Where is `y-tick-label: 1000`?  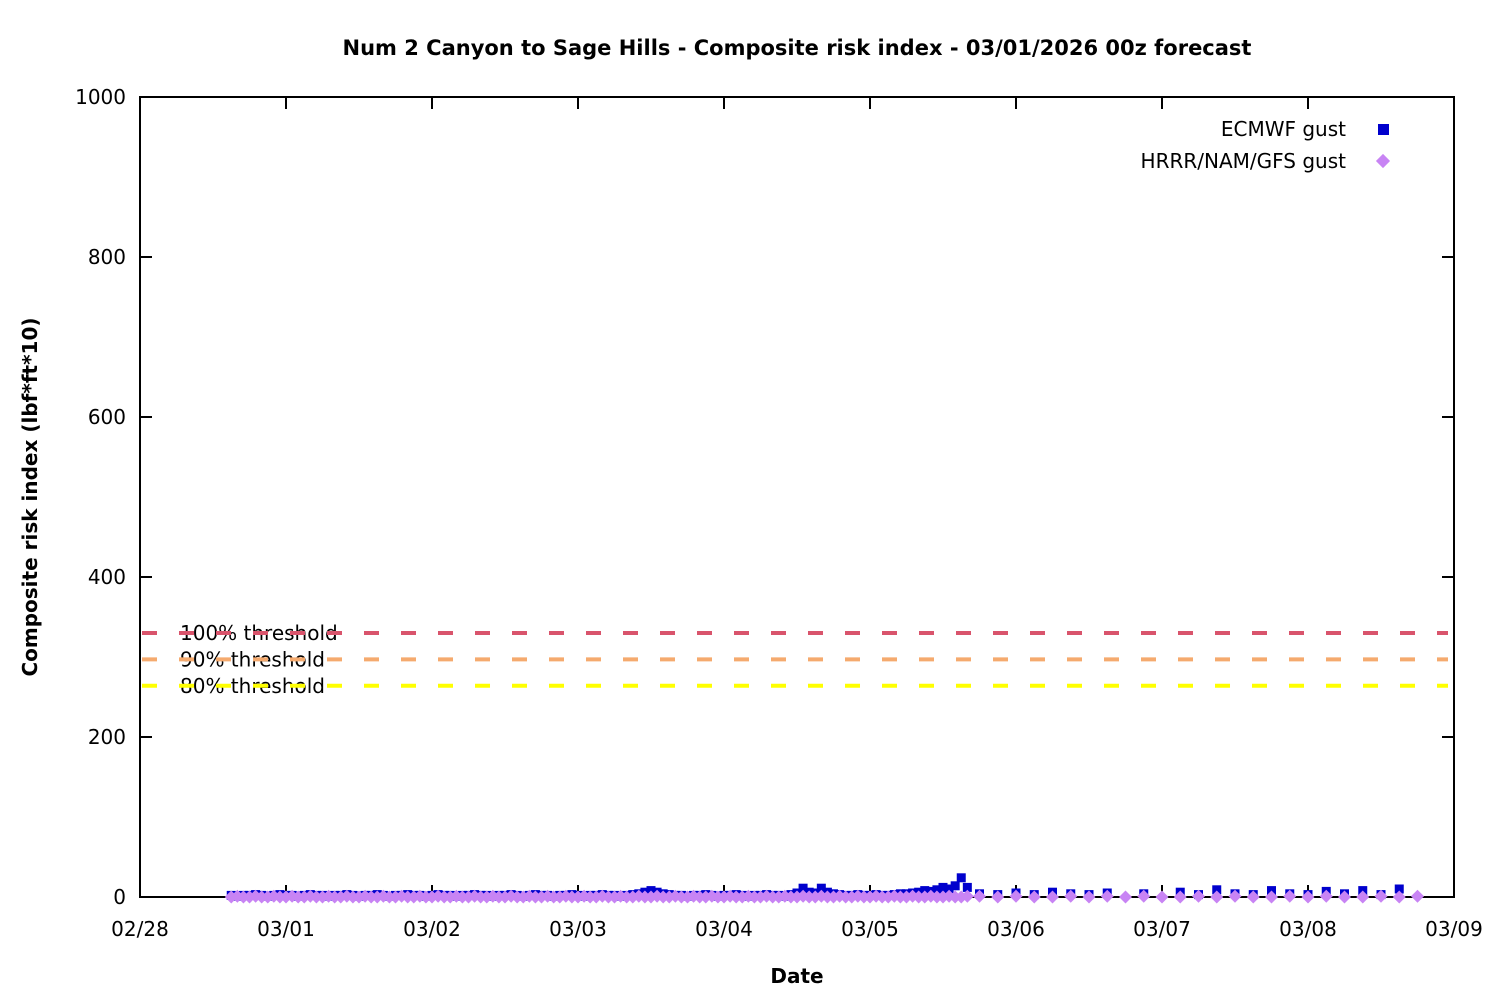 y-tick-label: 1000 is located at coordinates (100, 97).